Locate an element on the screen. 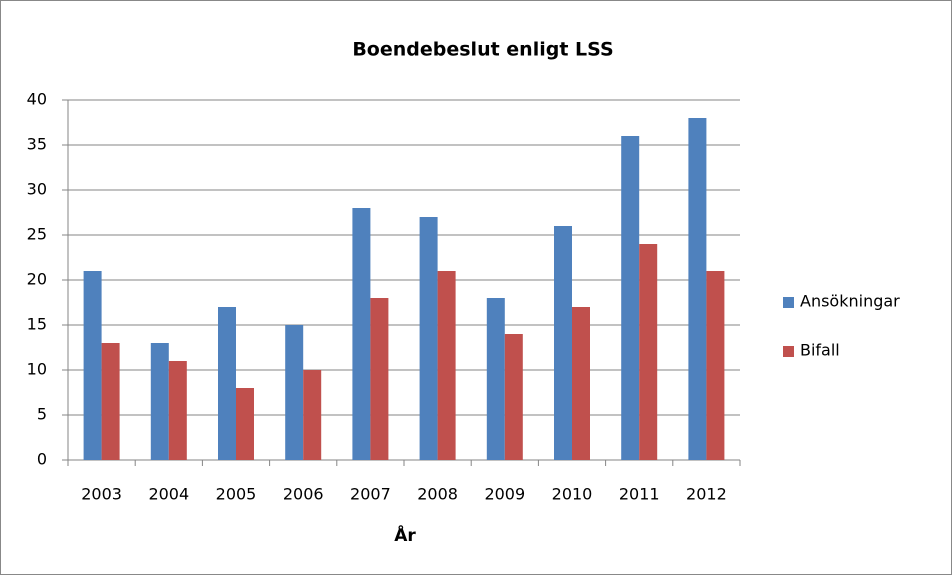 The image size is (952, 575). x-tick-label: 2012 is located at coordinates (706, 494).